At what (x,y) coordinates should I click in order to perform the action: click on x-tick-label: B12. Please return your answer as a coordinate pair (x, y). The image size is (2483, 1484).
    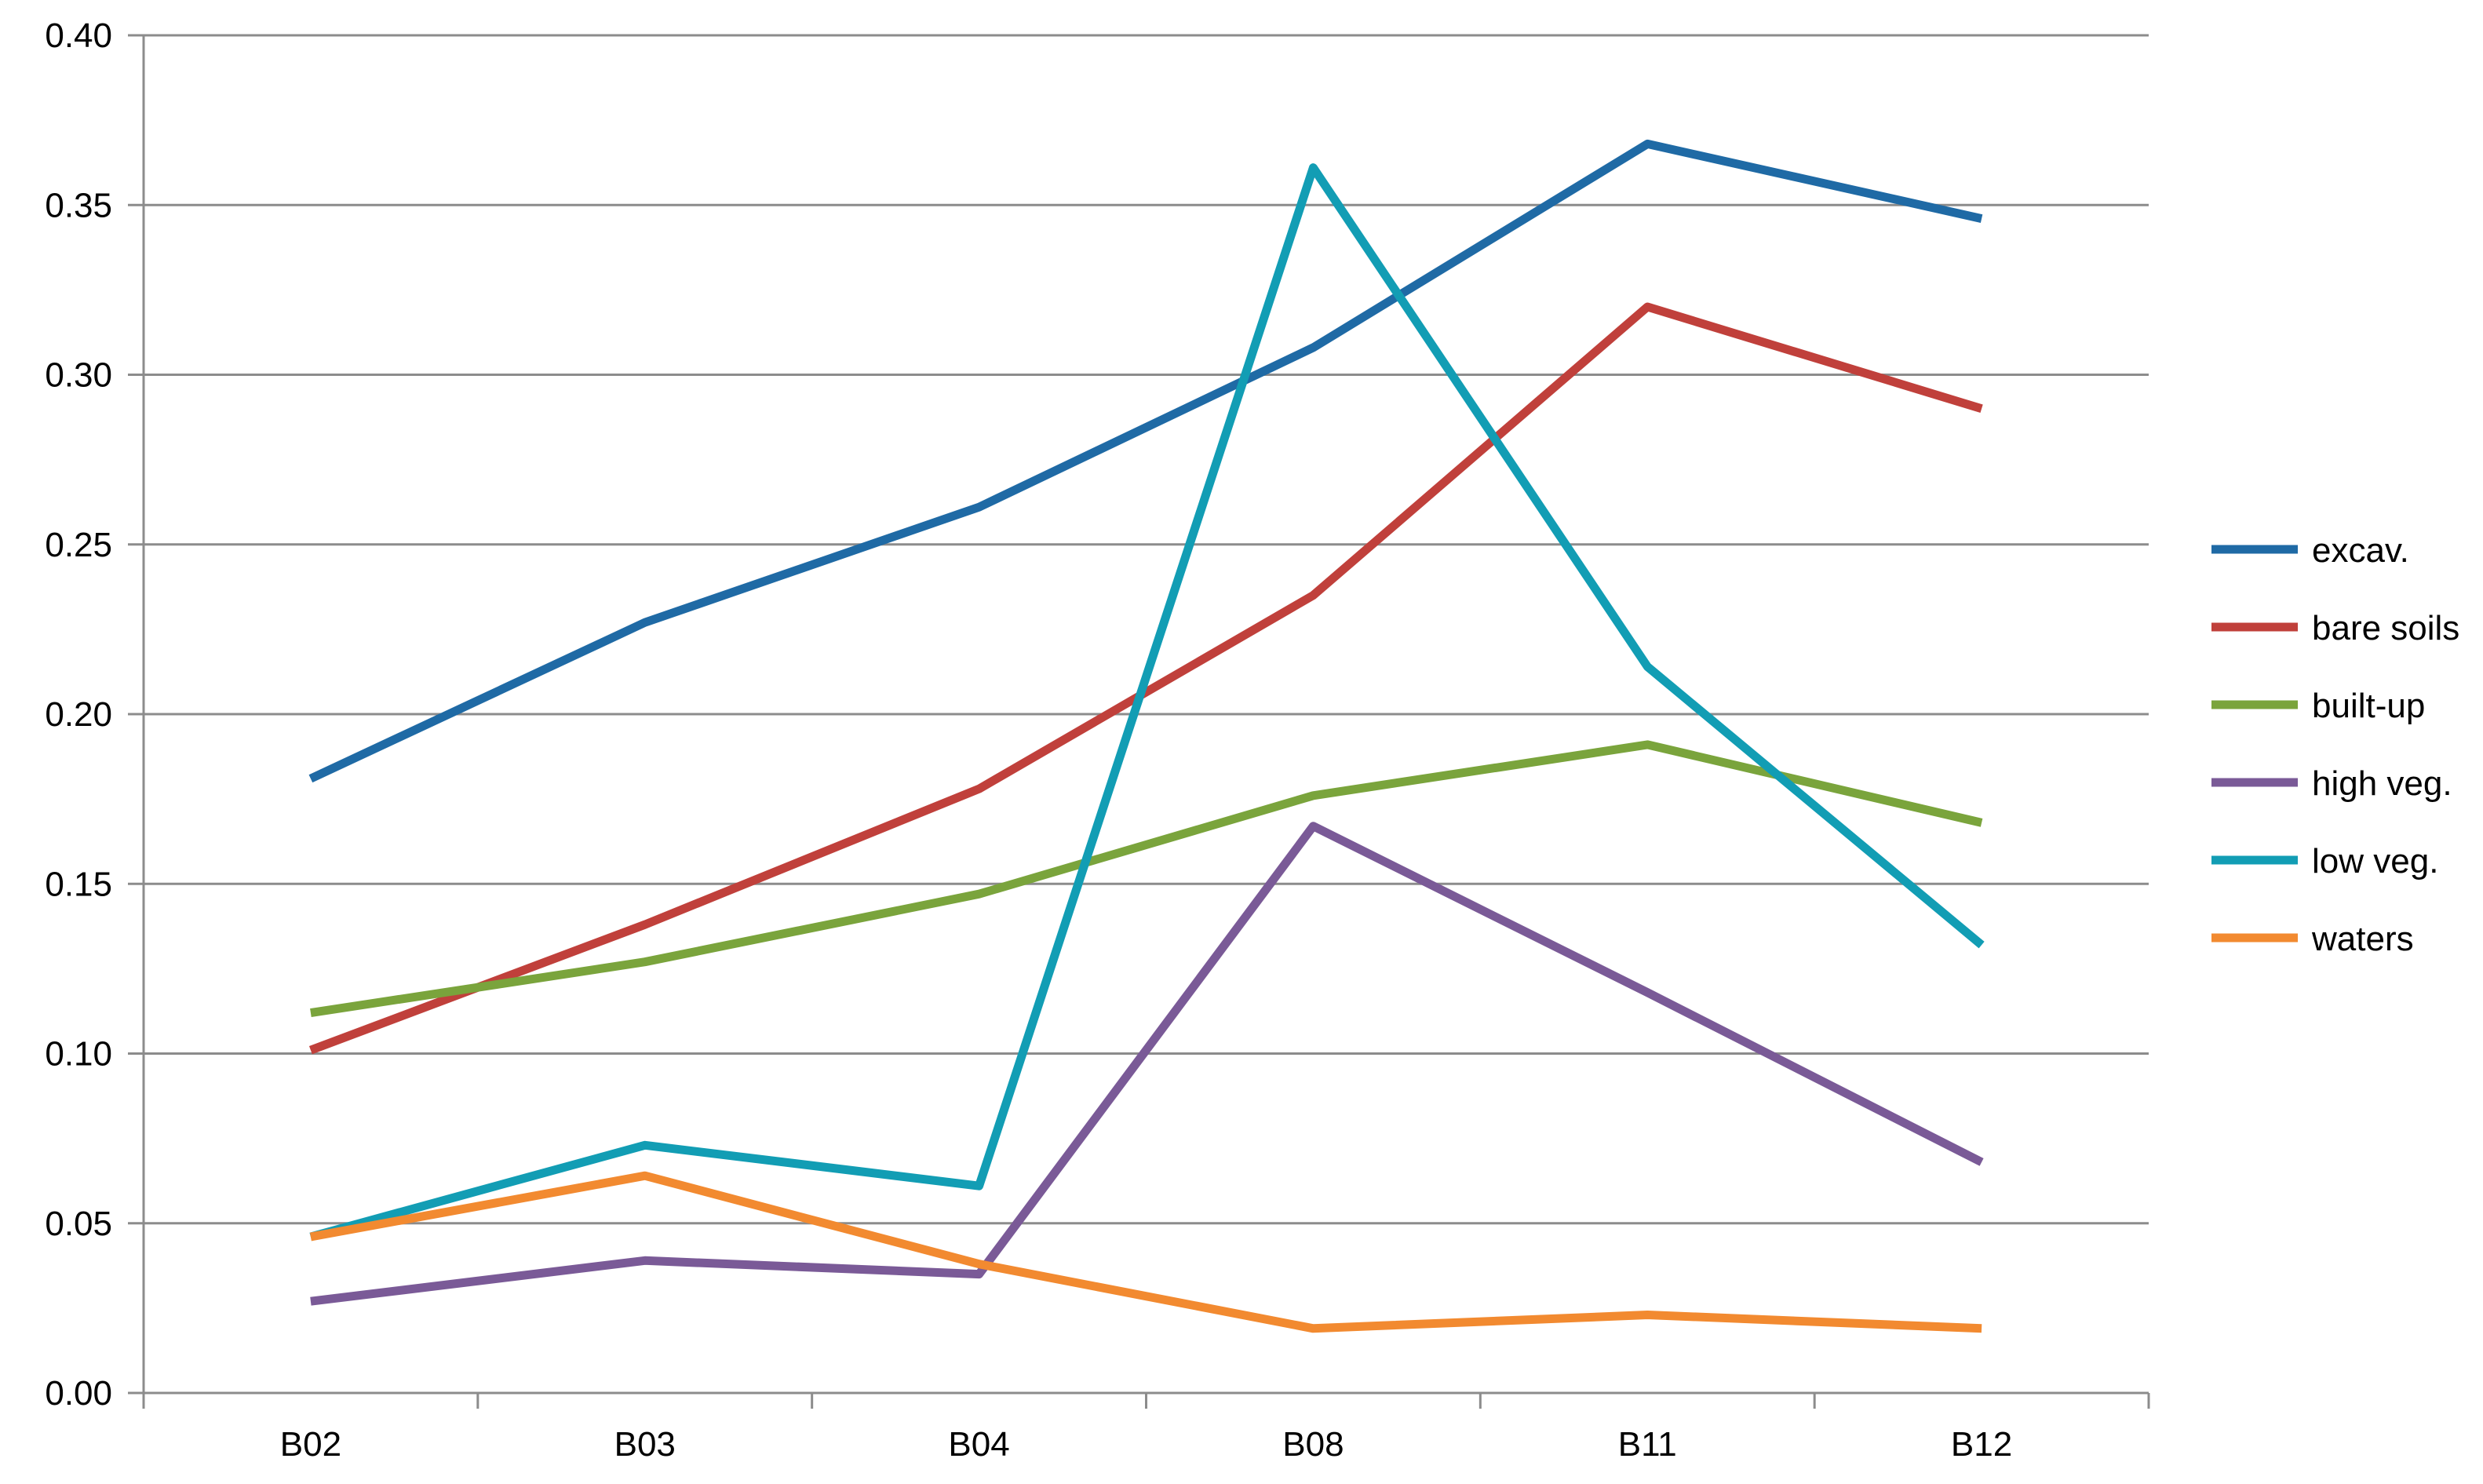
    Looking at the image, I should click on (1982, 1444).